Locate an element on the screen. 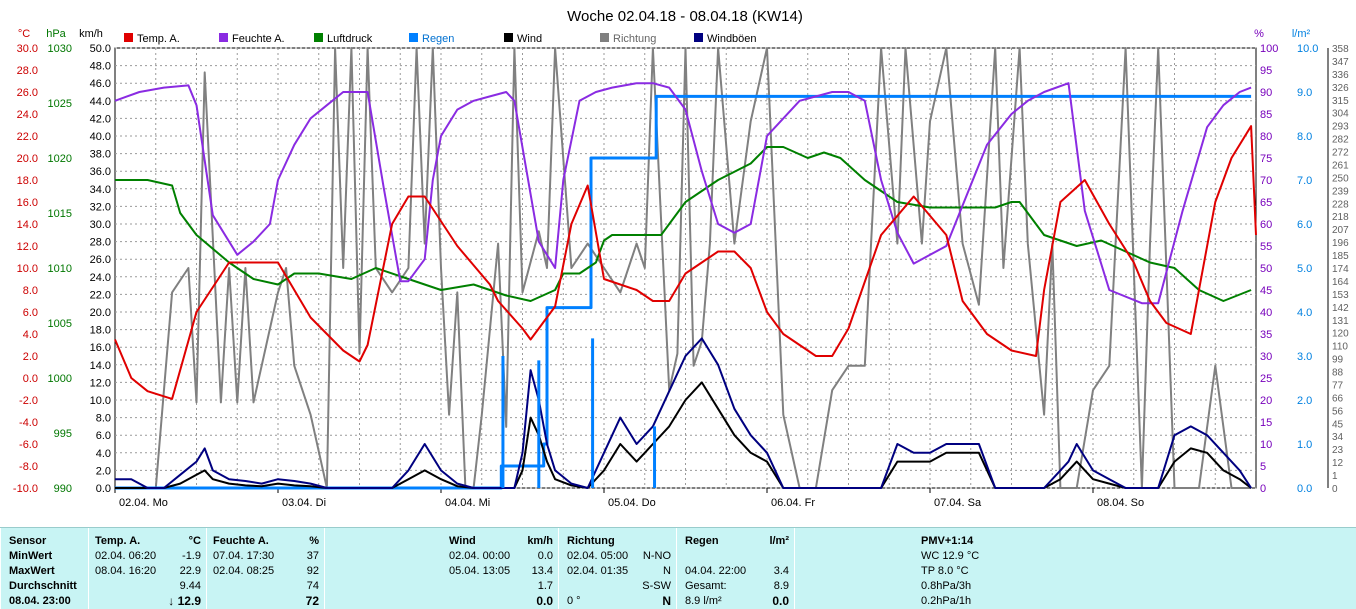 This screenshot has width=1356, height=609. legend-label: Windböen is located at coordinates (732, 39).